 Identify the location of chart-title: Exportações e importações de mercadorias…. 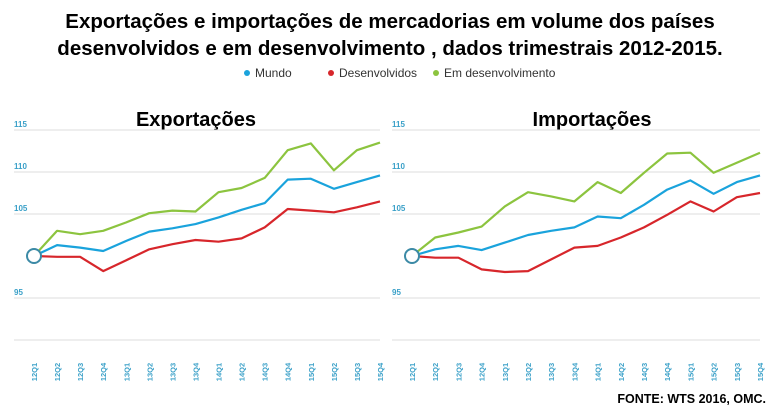
(390, 35).